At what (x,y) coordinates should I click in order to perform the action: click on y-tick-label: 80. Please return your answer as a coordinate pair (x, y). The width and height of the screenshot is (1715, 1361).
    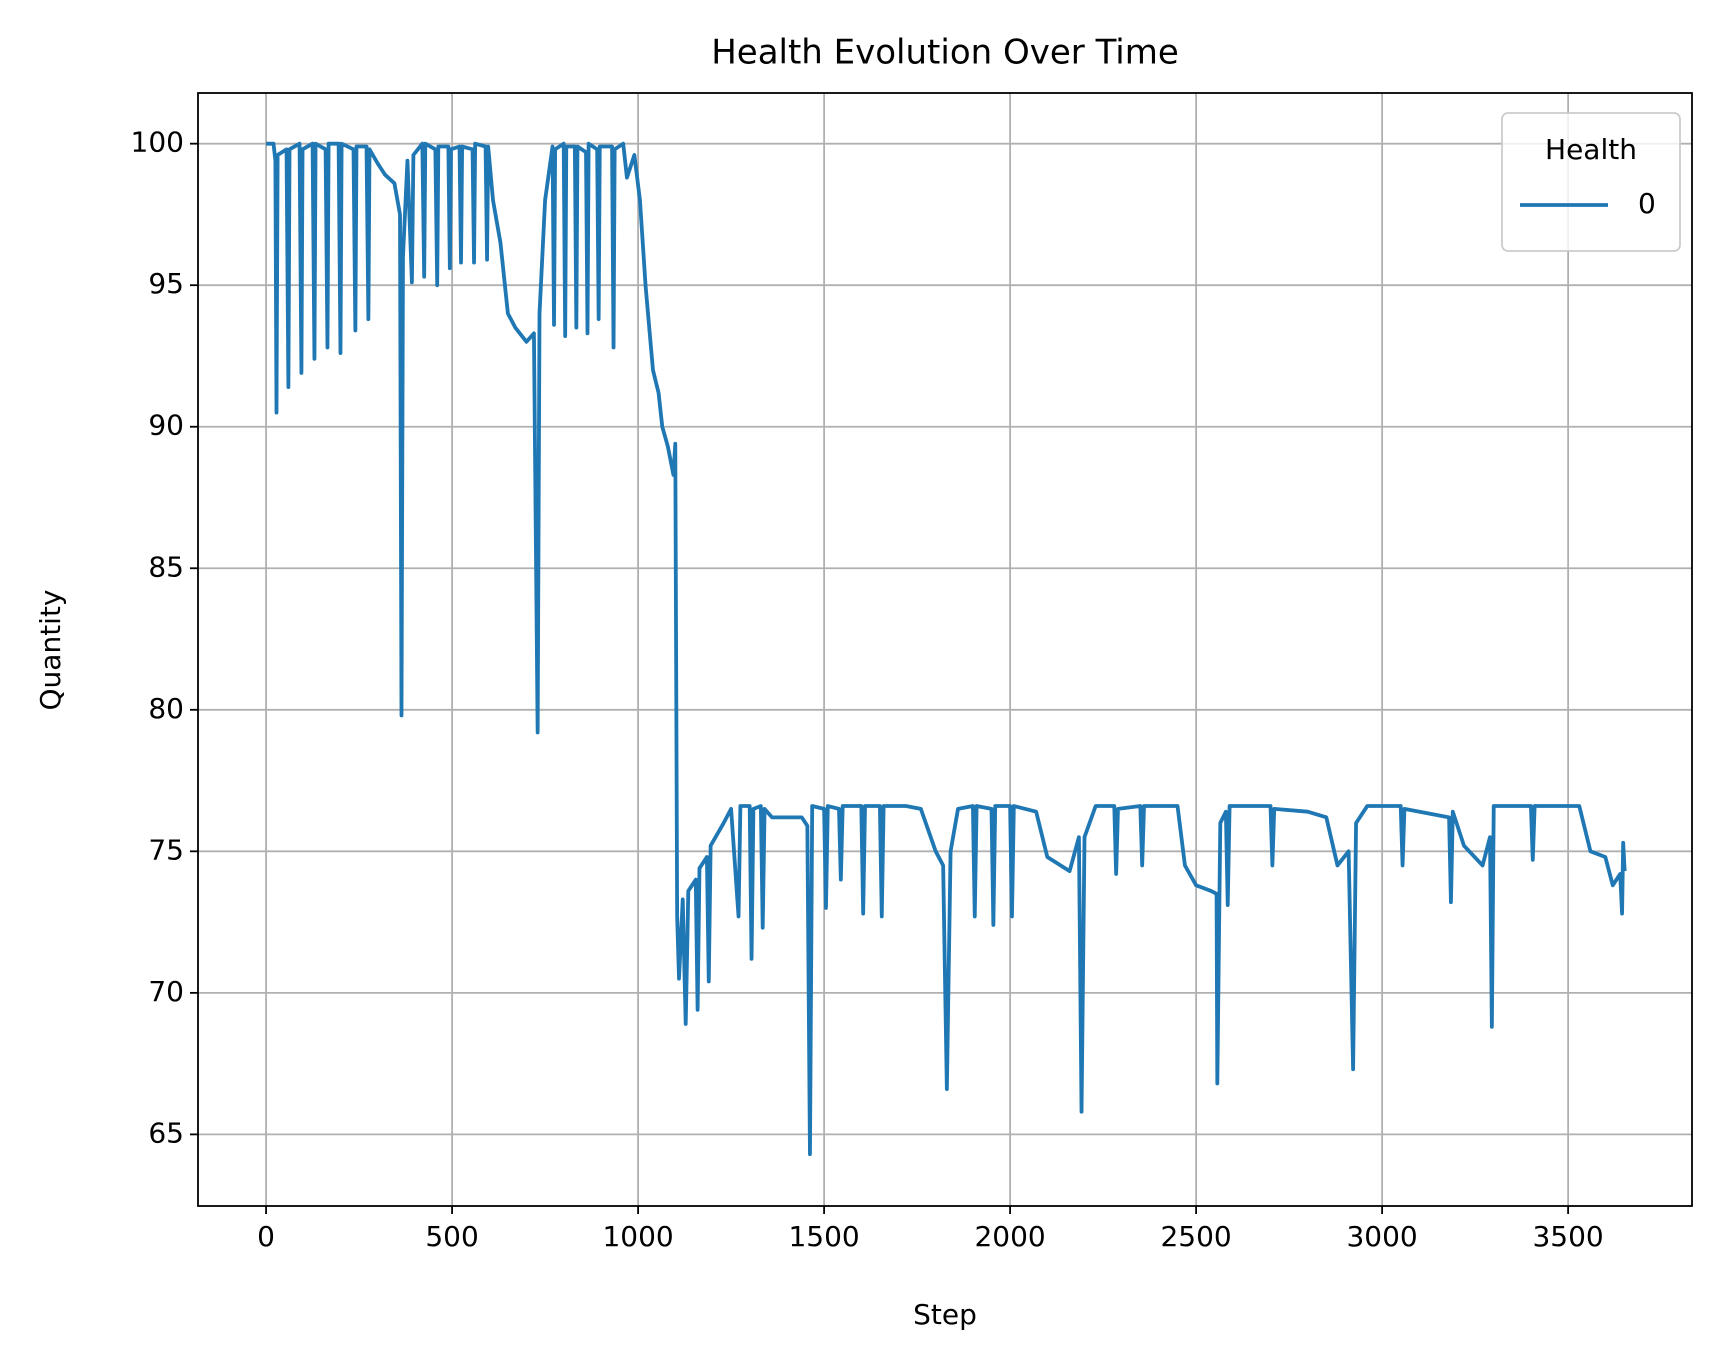
    Looking at the image, I should click on (166, 708).